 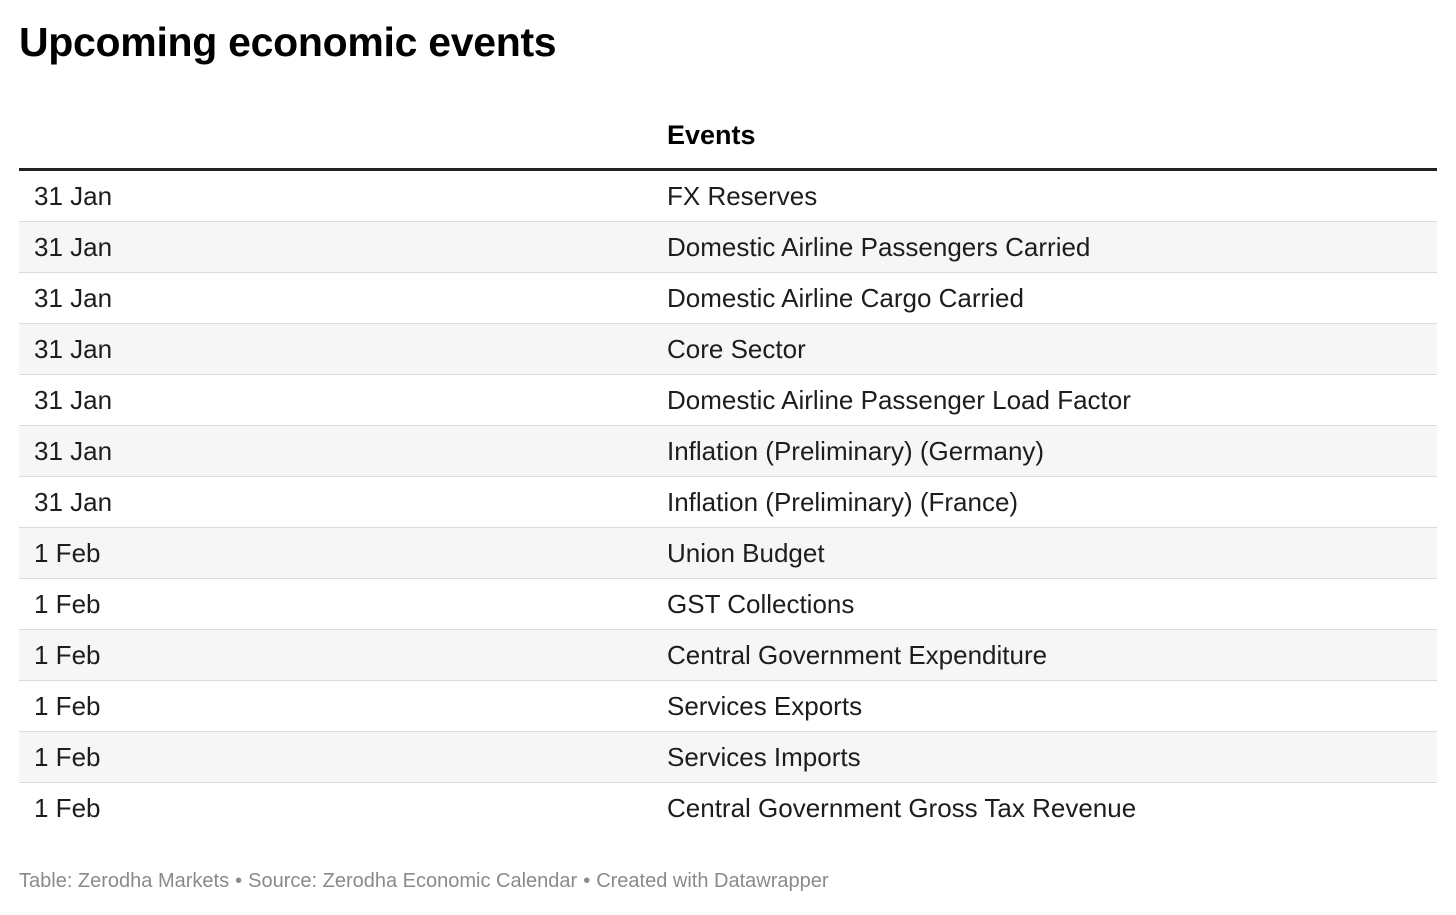 What do you see at coordinates (1044, 502) in the screenshot?
I see `event-name-cell: Inflation (Preliminary) (France)` at bounding box center [1044, 502].